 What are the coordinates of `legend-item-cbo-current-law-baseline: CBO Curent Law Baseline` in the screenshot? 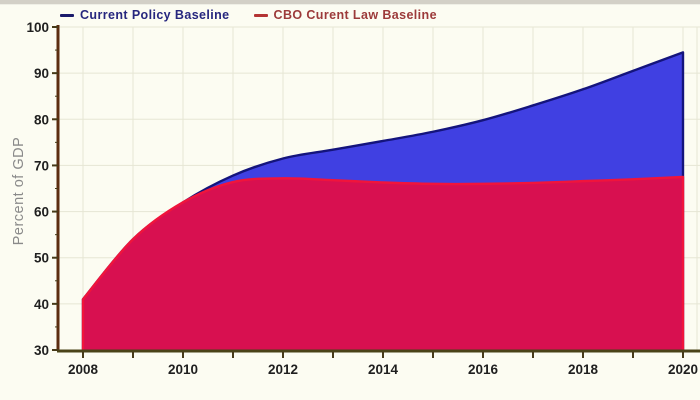 It's located at (345, 15).